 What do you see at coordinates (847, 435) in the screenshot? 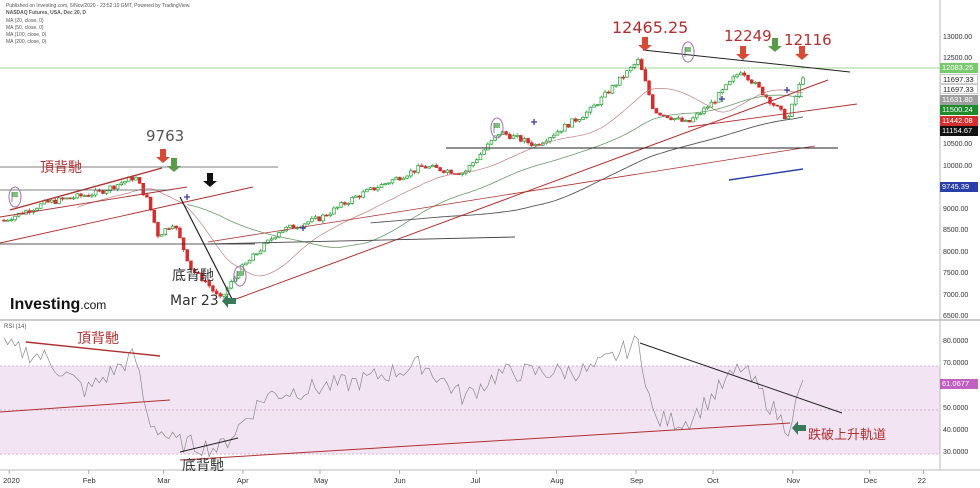
I see `rsi-break-label: 跌破上升軌道` at bounding box center [847, 435].